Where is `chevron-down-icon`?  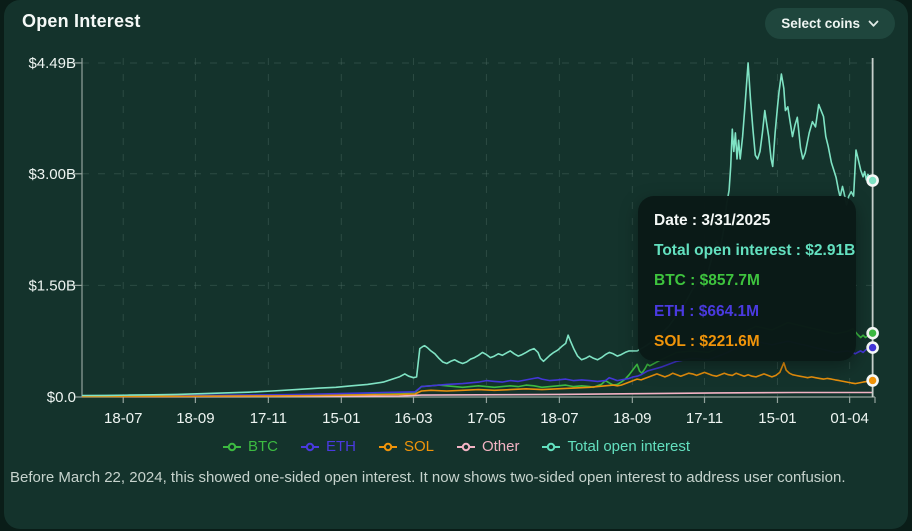
chevron-down-icon is located at coordinates (873, 23).